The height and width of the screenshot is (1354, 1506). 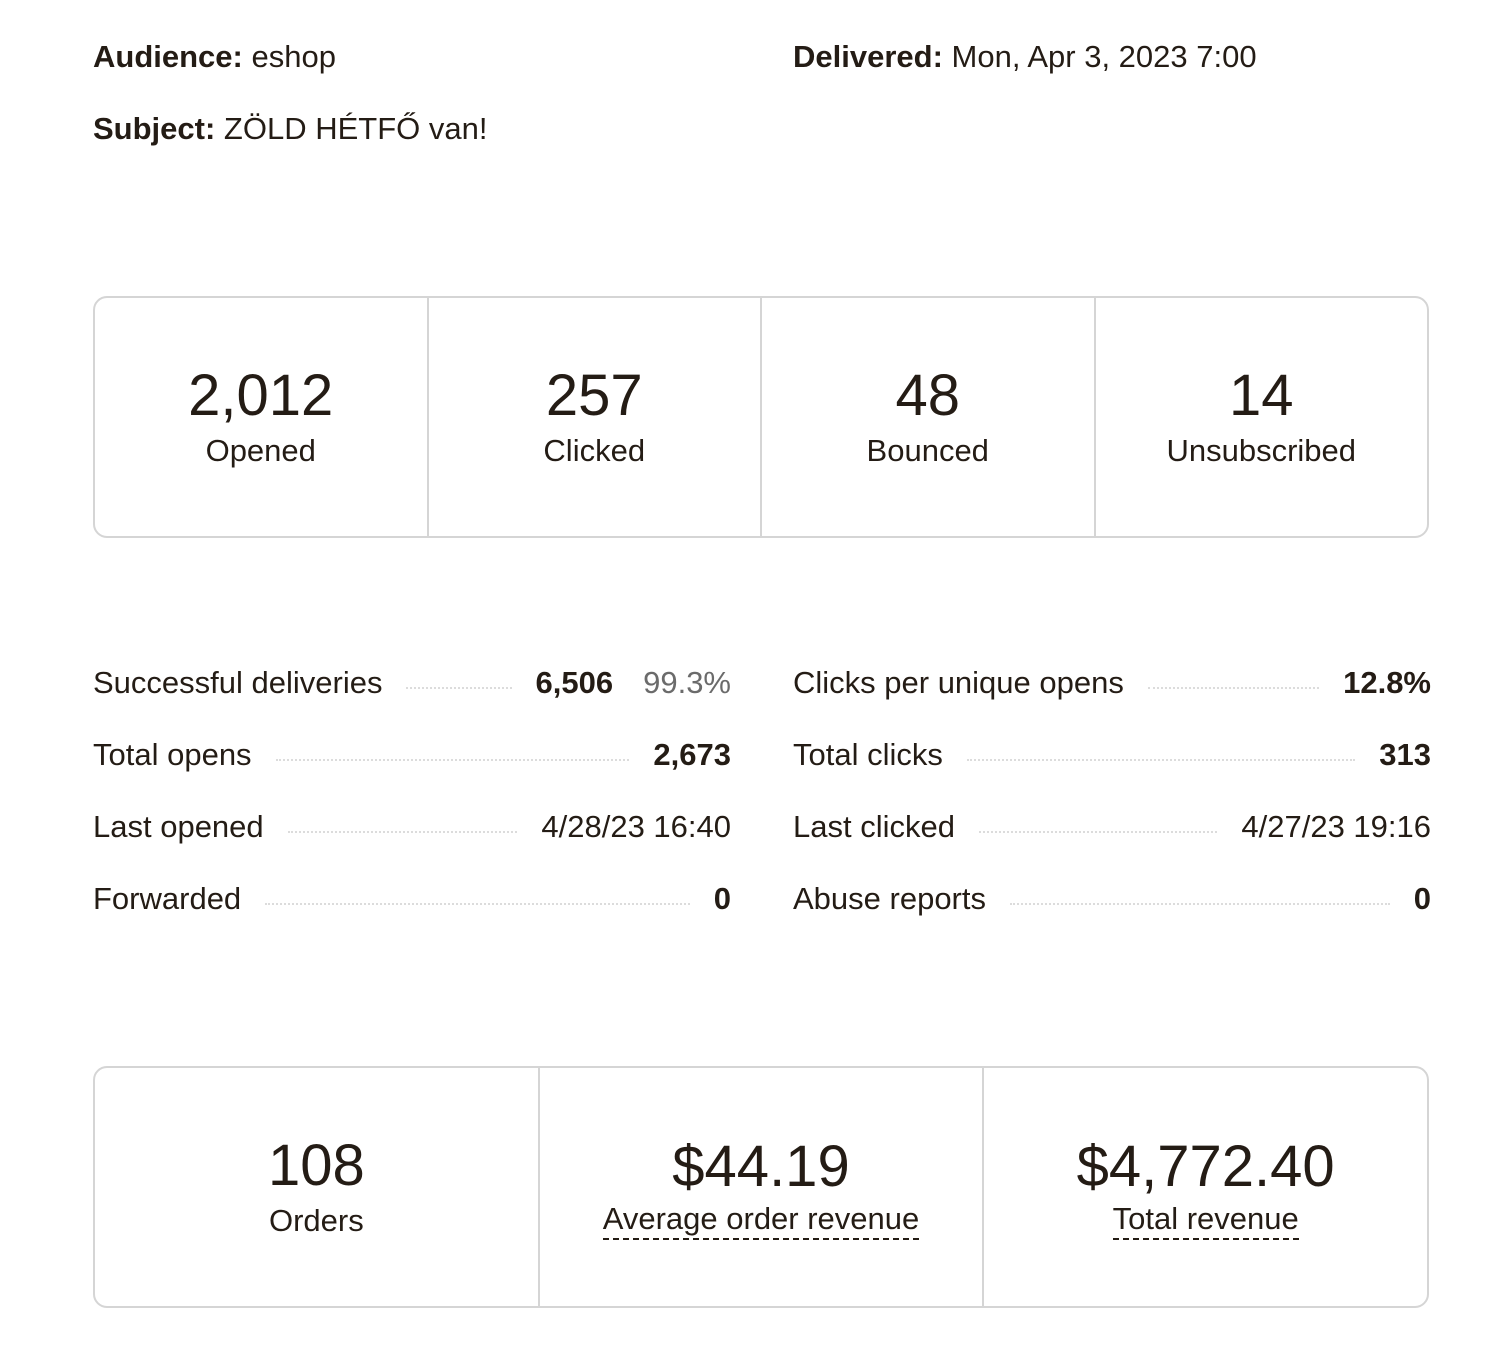 I want to click on stat-value: $44.19, so click(x=761, y=1166).